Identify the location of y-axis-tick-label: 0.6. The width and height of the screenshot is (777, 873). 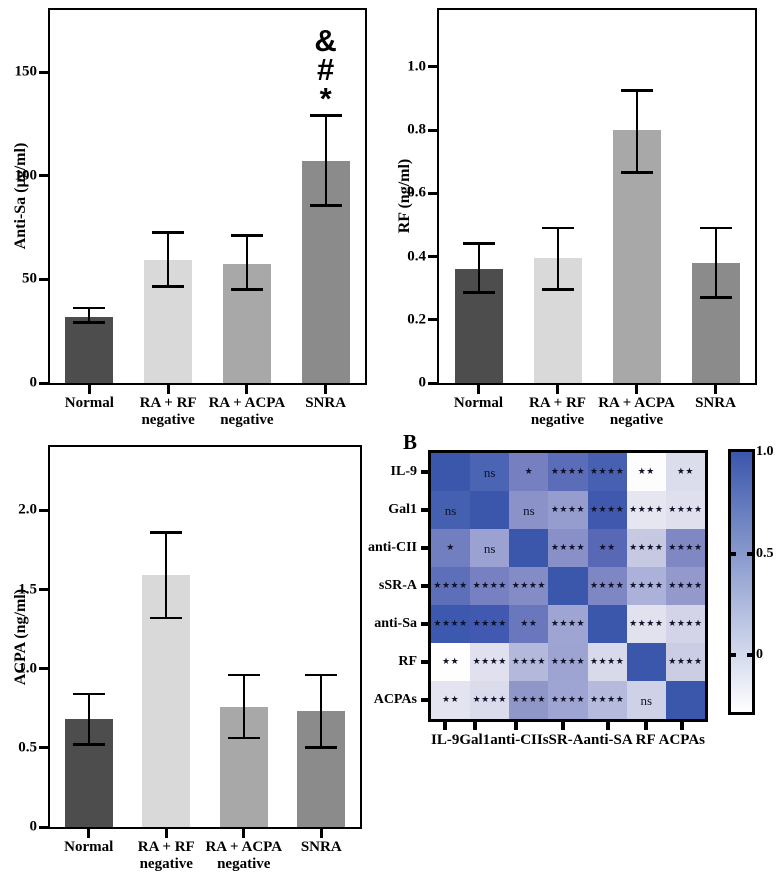
(416, 192).